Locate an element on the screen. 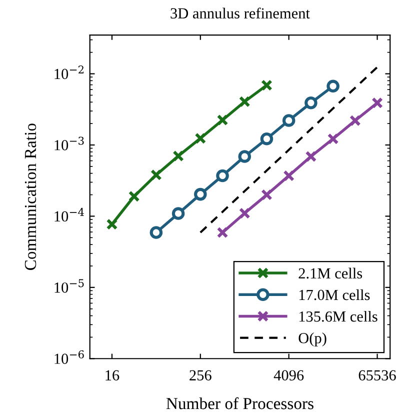 The width and height of the screenshot is (403, 417). x-tick-label: 65536 is located at coordinates (377, 375).